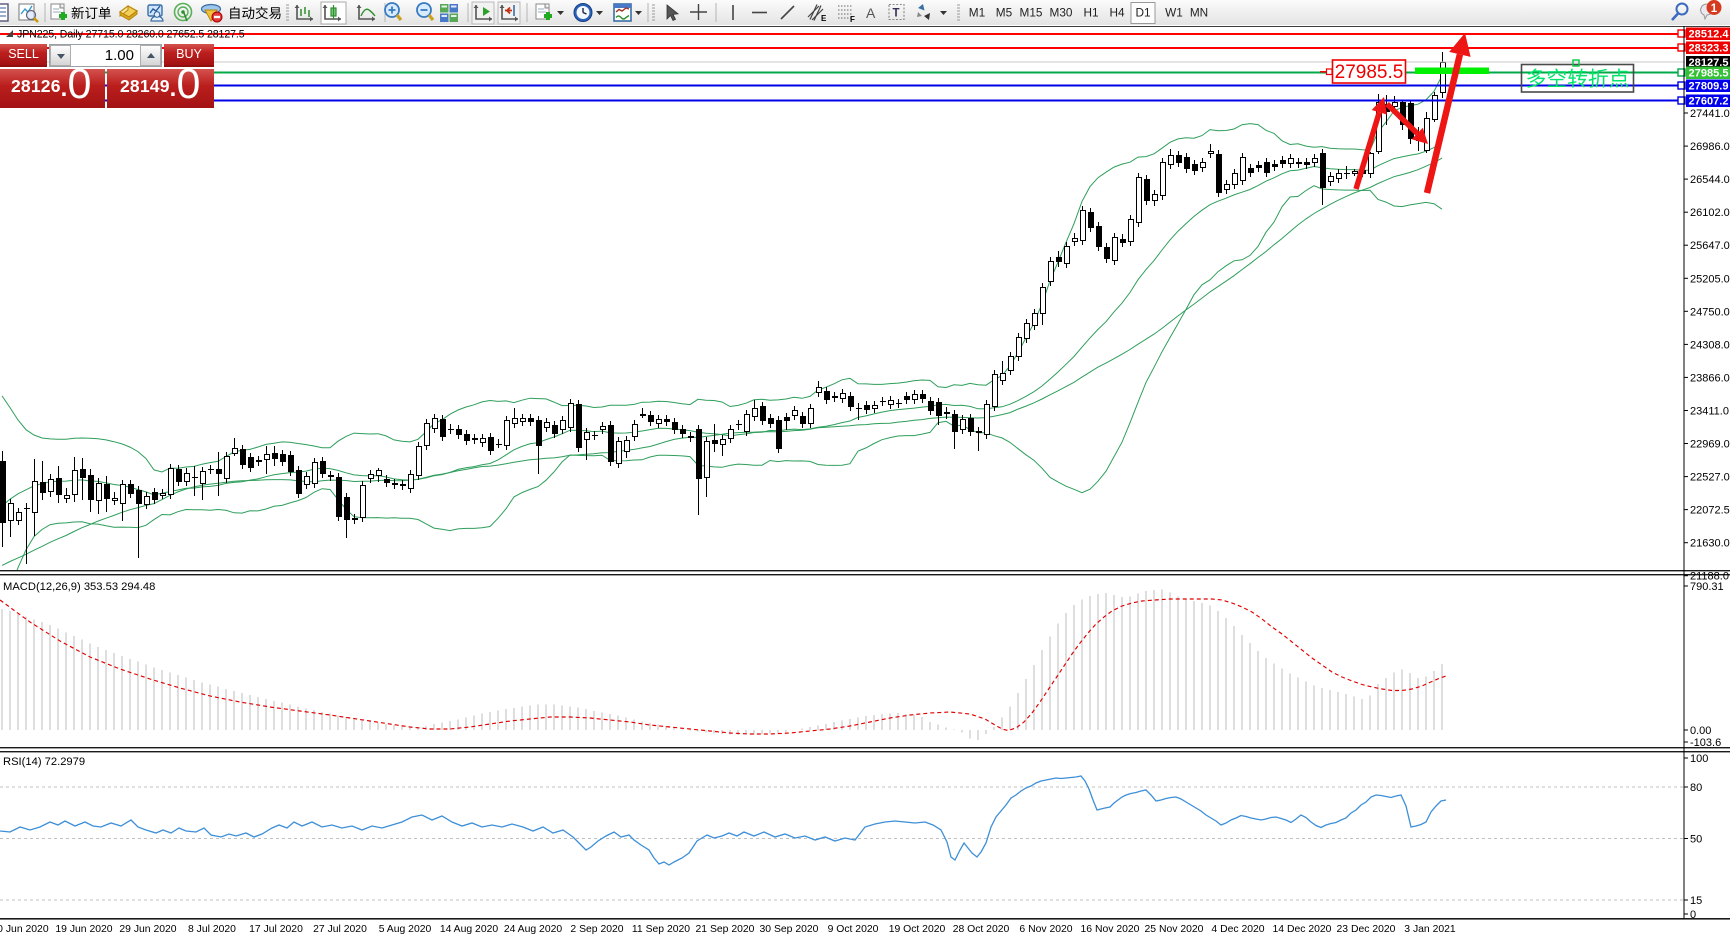  Describe the element at coordinates (1710, 180) in the screenshot. I see `svg-text: 26544.0` at that location.